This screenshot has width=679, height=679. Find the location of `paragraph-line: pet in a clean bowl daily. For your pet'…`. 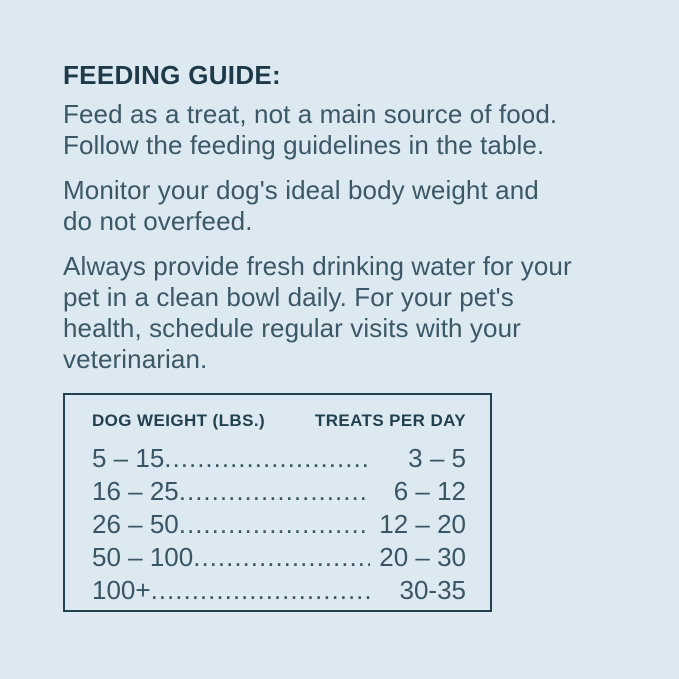

paragraph-line: pet in a clean bowl daily. For your pet'… is located at coordinates (288, 297).